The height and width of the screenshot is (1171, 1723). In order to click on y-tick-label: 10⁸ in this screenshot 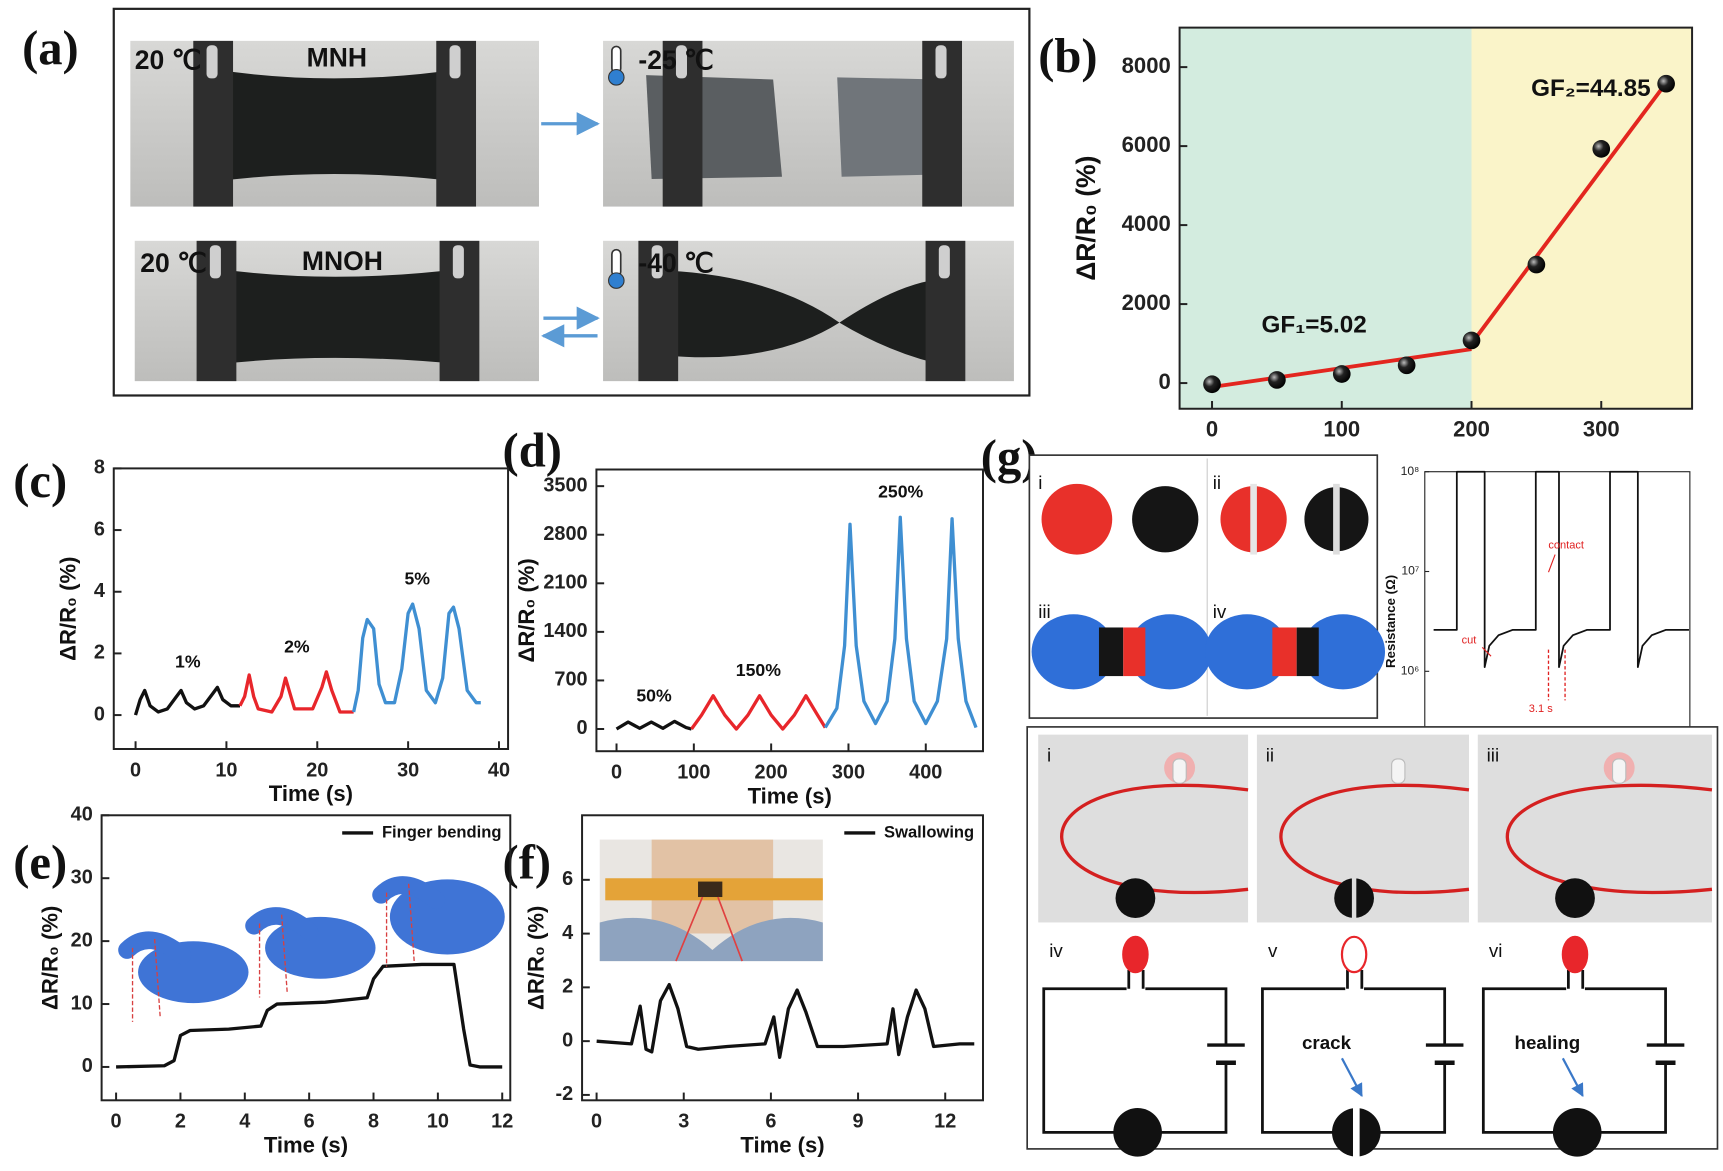, I will do `click(1410, 471)`.